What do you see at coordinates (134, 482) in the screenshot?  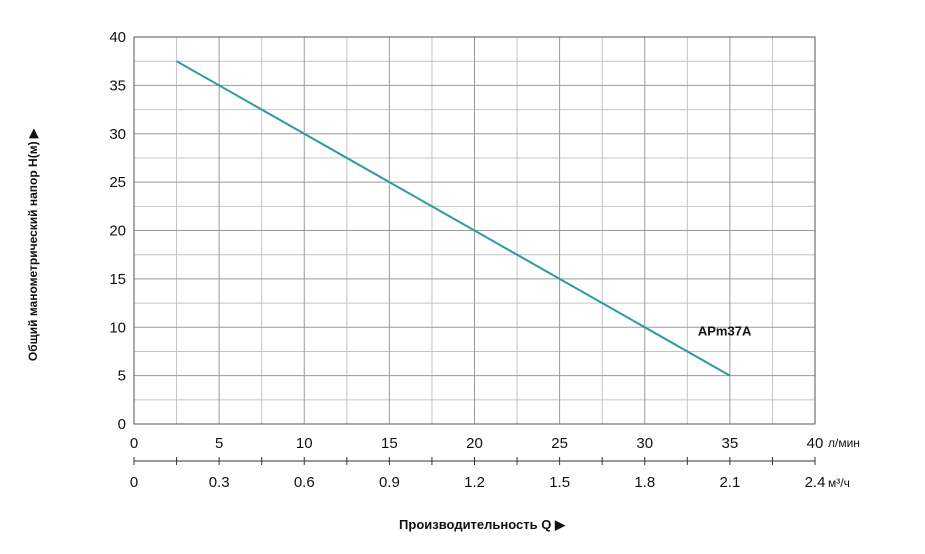 I see `secondary-x-tick-label: 0` at bounding box center [134, 482].